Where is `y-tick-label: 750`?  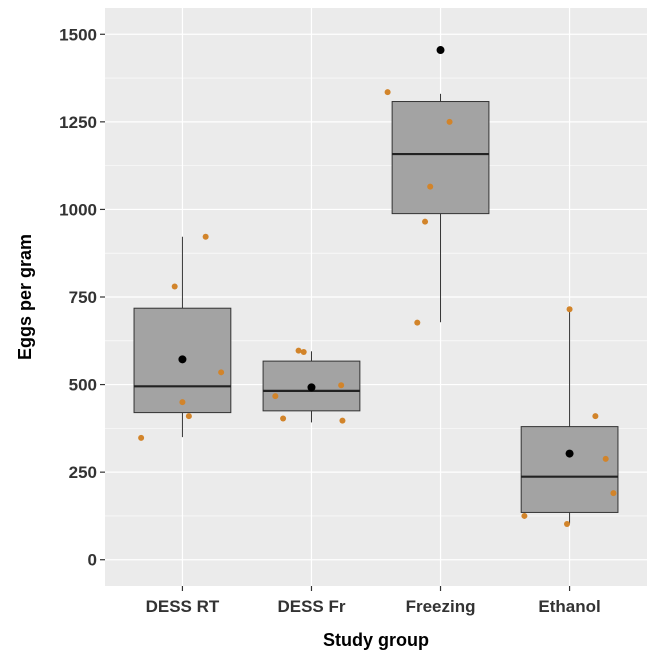
y-tick-label: 750 is located at coordinates (83, 297).